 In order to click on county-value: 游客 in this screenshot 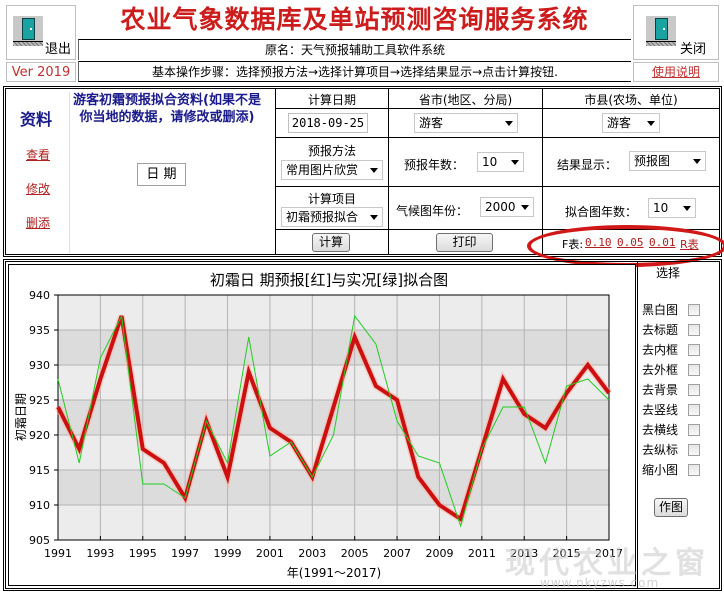, I will do `click(619, 123)`.